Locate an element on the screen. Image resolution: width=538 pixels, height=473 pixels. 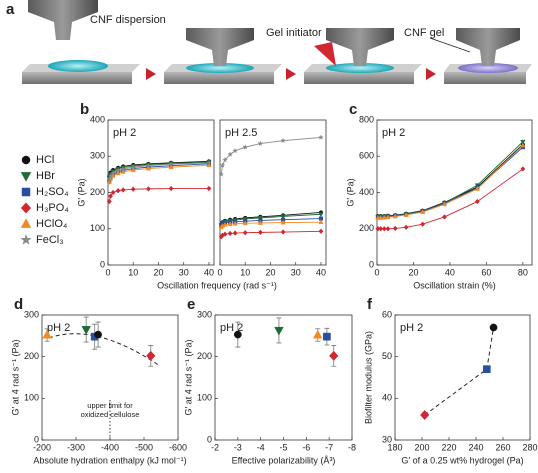
x-tick-label: -4 is located at coordinates (261, 447).